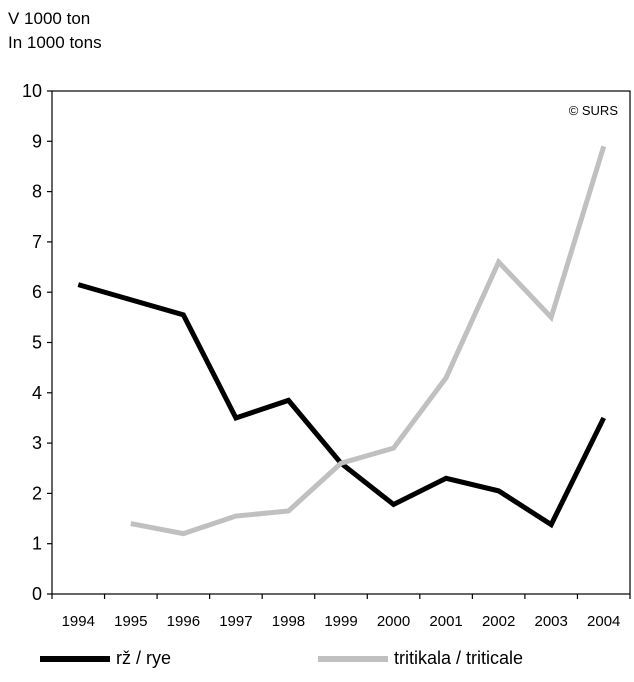  I want to click on credit-label: © SURS, so click(594, 110).